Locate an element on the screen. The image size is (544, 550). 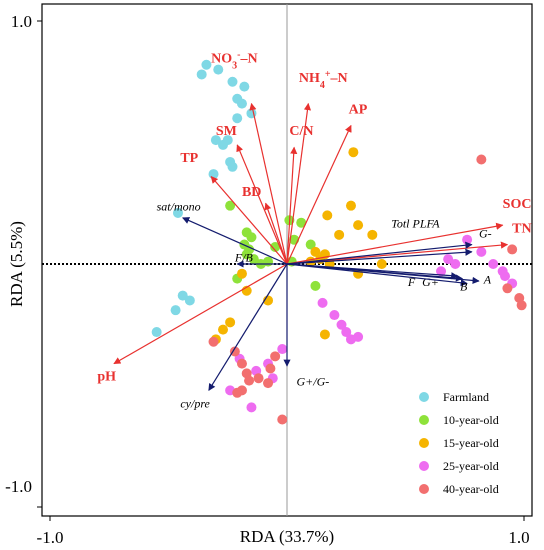
legend-swatch-25-year-old is located at coordinates (424, 466).